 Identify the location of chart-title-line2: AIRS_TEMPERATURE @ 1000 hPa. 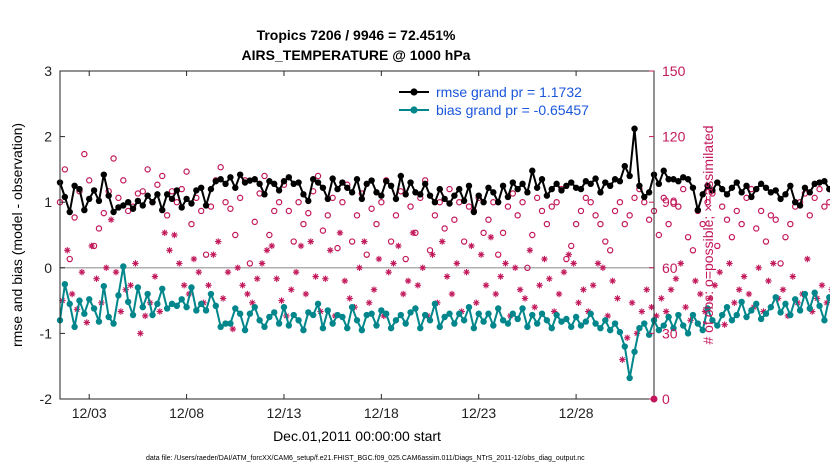
(356, 55).